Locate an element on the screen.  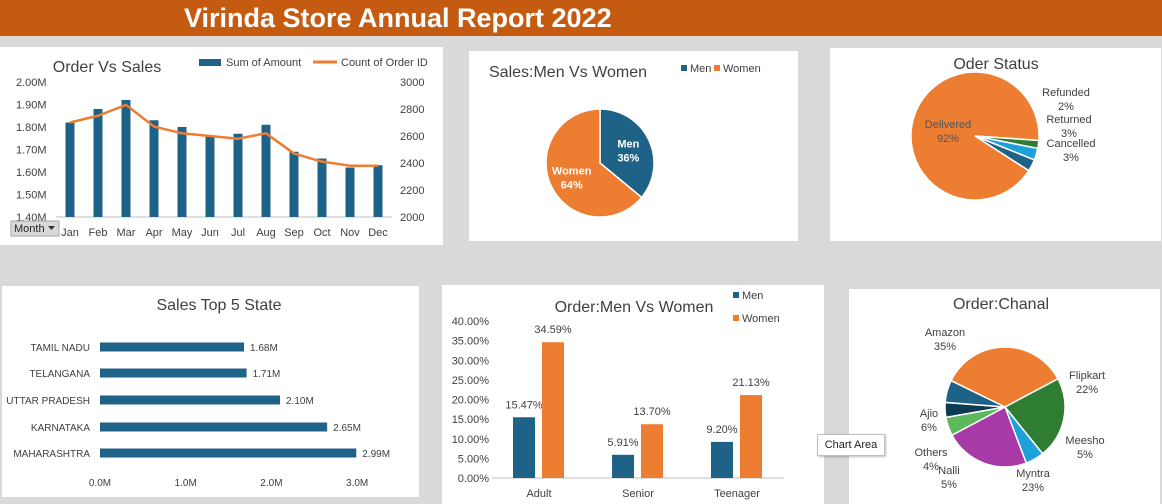
x-tick-label: 1.0M is located at coordinates (186, 483).